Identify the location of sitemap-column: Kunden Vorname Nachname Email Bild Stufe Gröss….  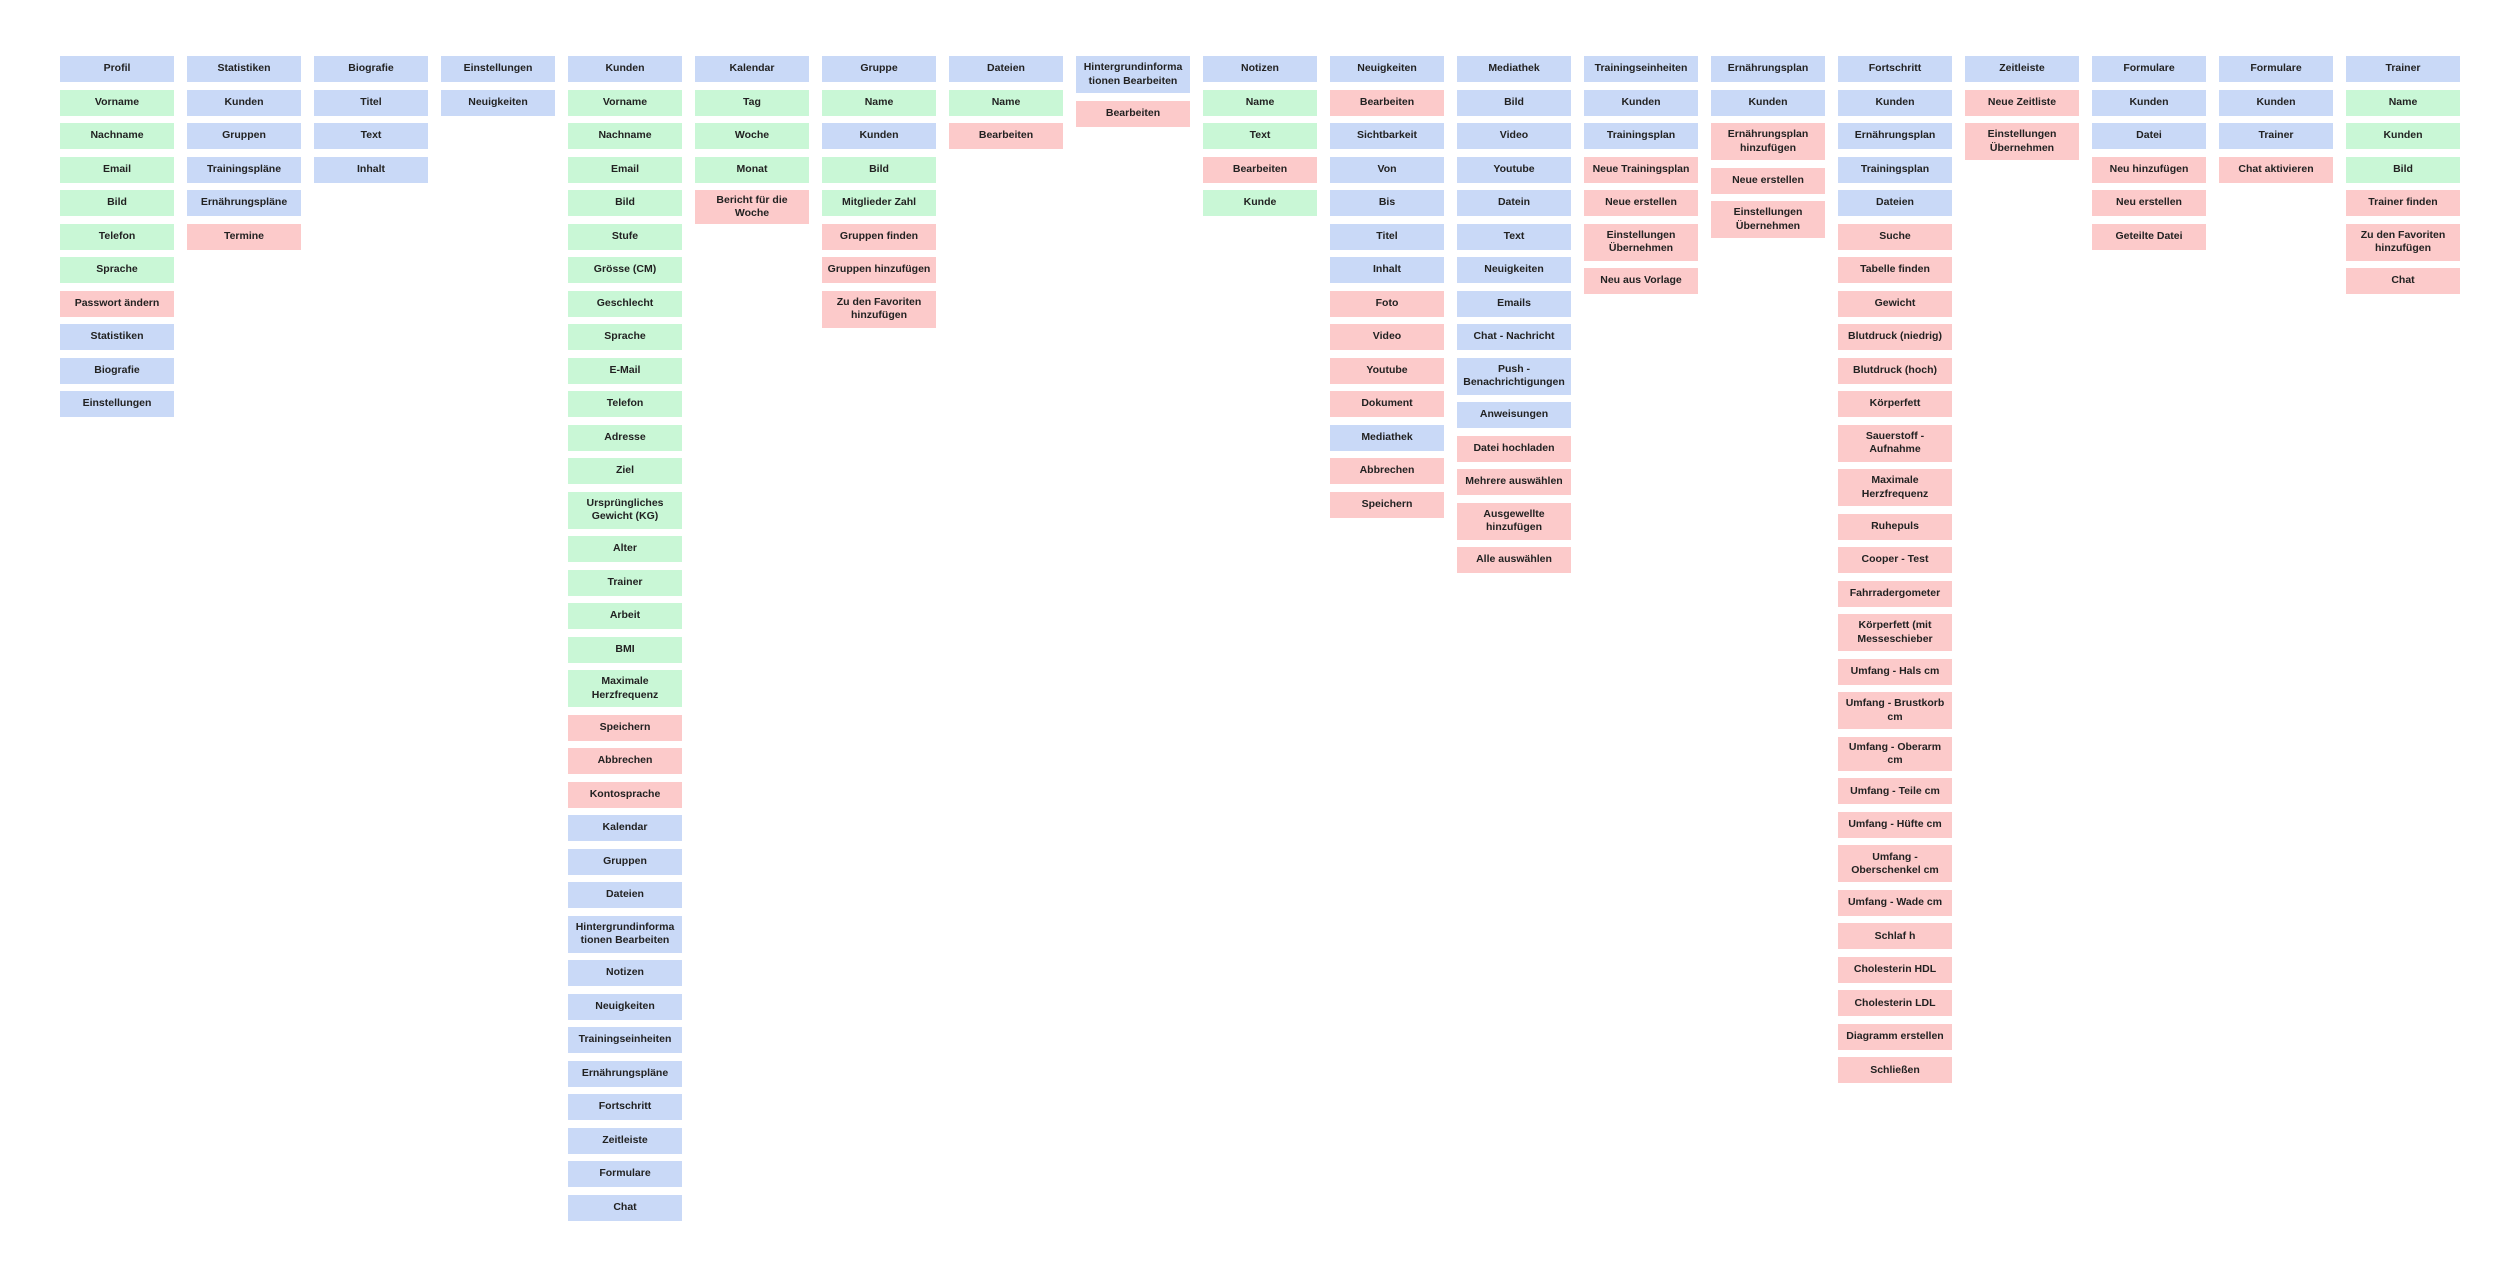
(625, 642).